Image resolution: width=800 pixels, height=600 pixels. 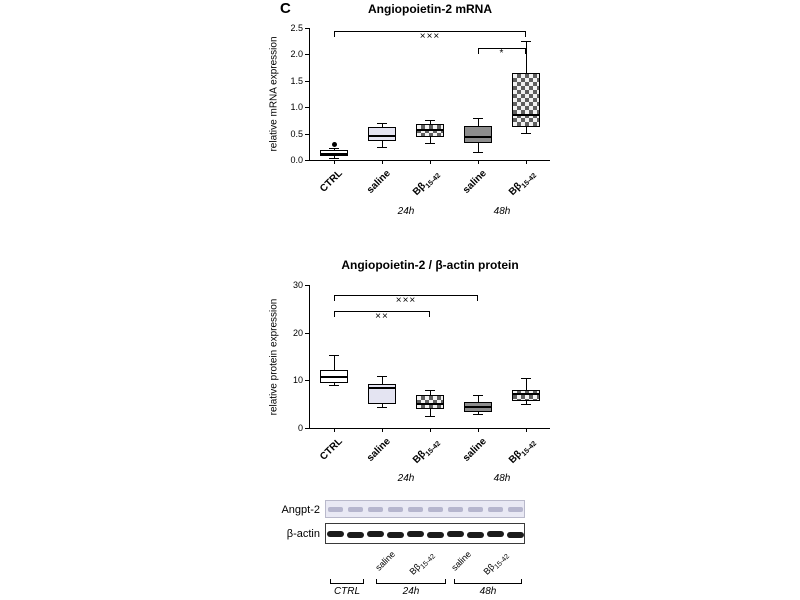 What do you see at coordinates (296, 133) in the screenshot?
I see `y-tick-label: 0.5` at bounding box center [296, 133].